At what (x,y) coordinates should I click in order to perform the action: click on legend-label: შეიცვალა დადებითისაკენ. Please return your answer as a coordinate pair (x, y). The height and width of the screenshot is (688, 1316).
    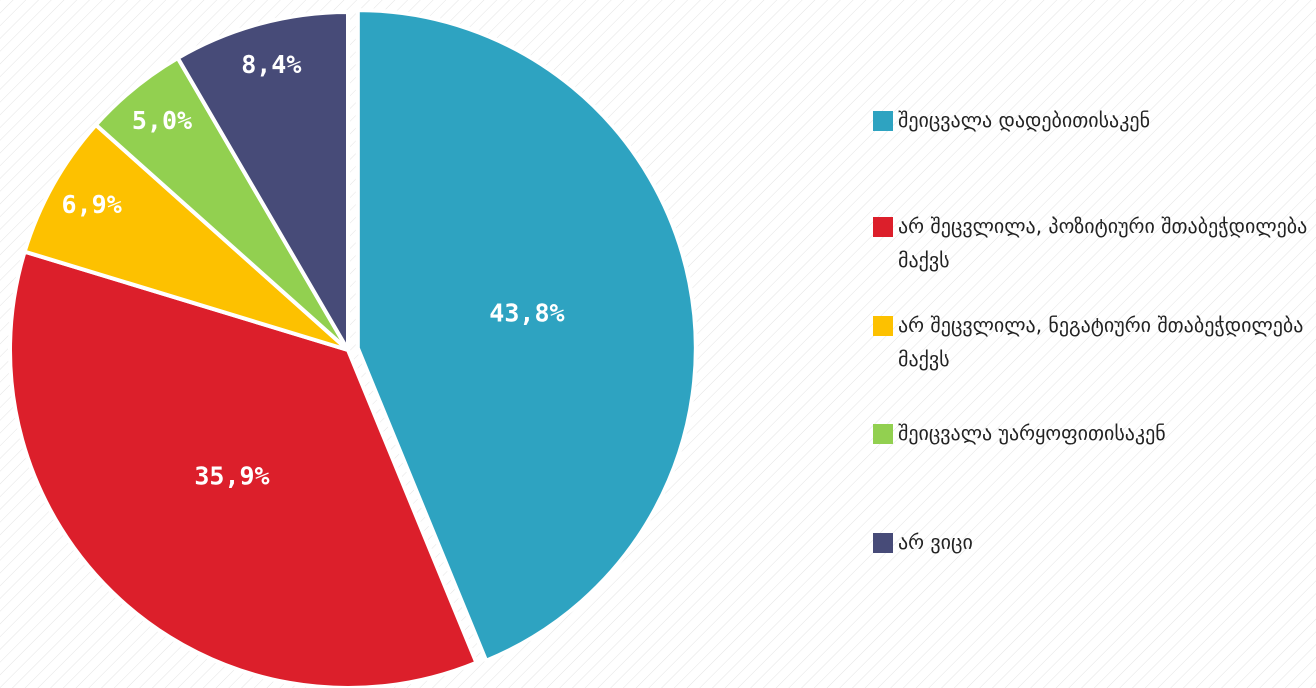
    Looking at the image, I should click on (1024, 120).